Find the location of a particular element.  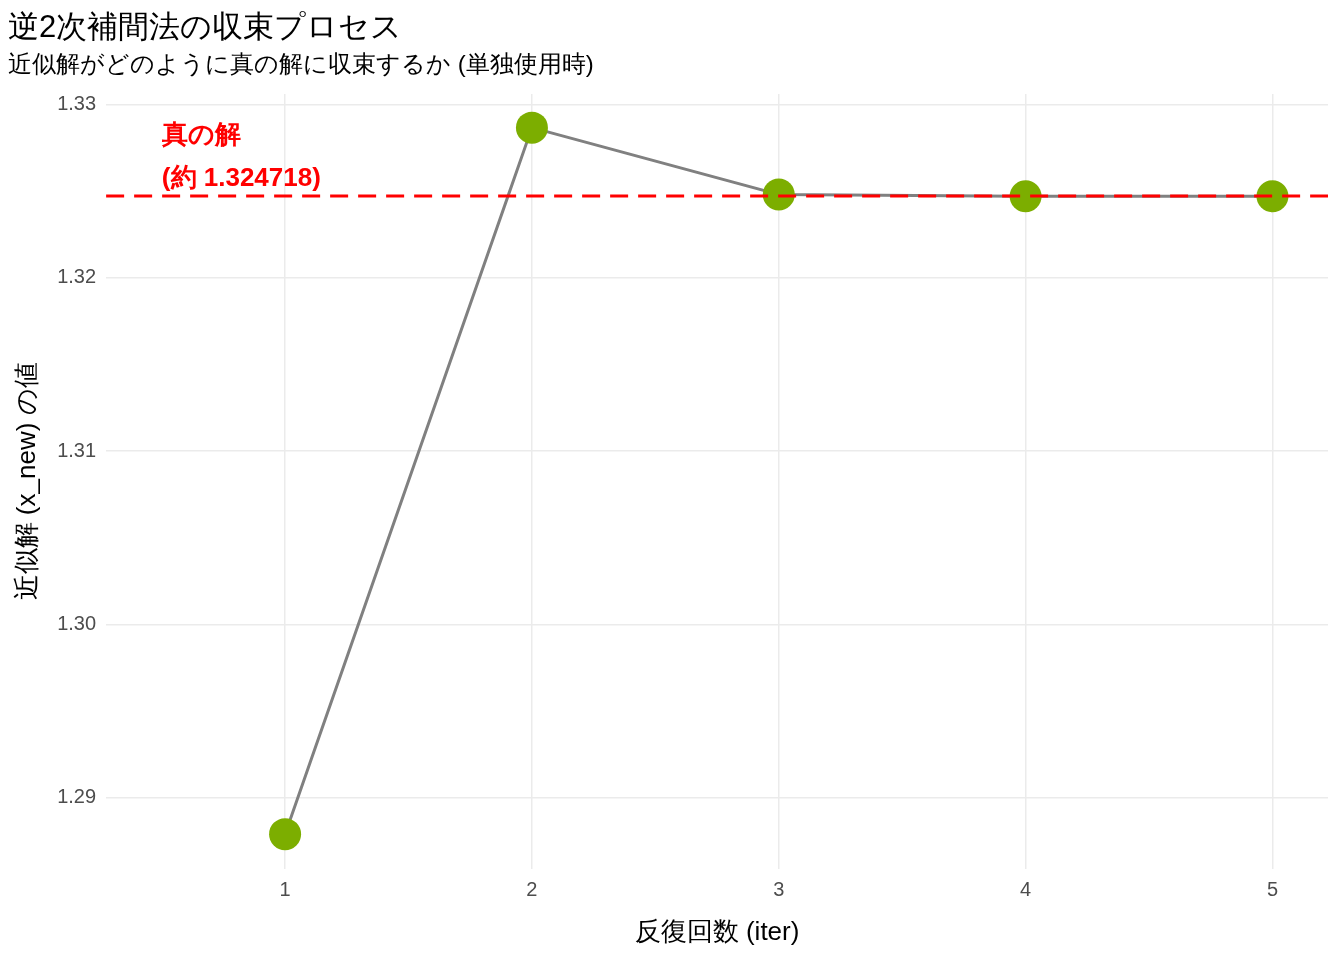

x-tick-label: 2 is located at coordinates (532, 889).